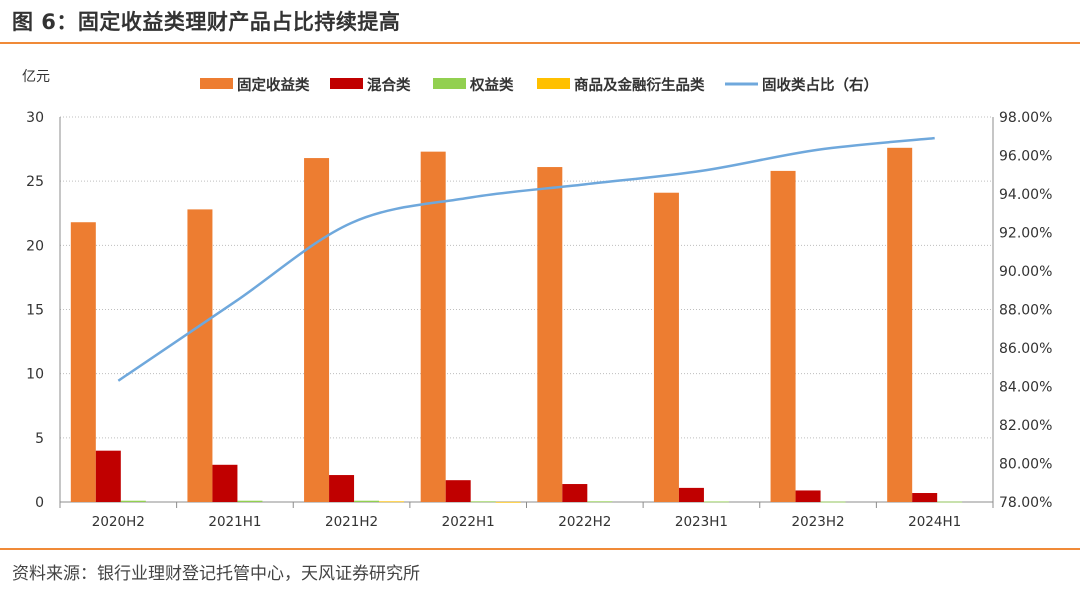 The image size is (1080, 592). I want to click on legend-label: 商品及金融衍生品类, so click(639, 85).